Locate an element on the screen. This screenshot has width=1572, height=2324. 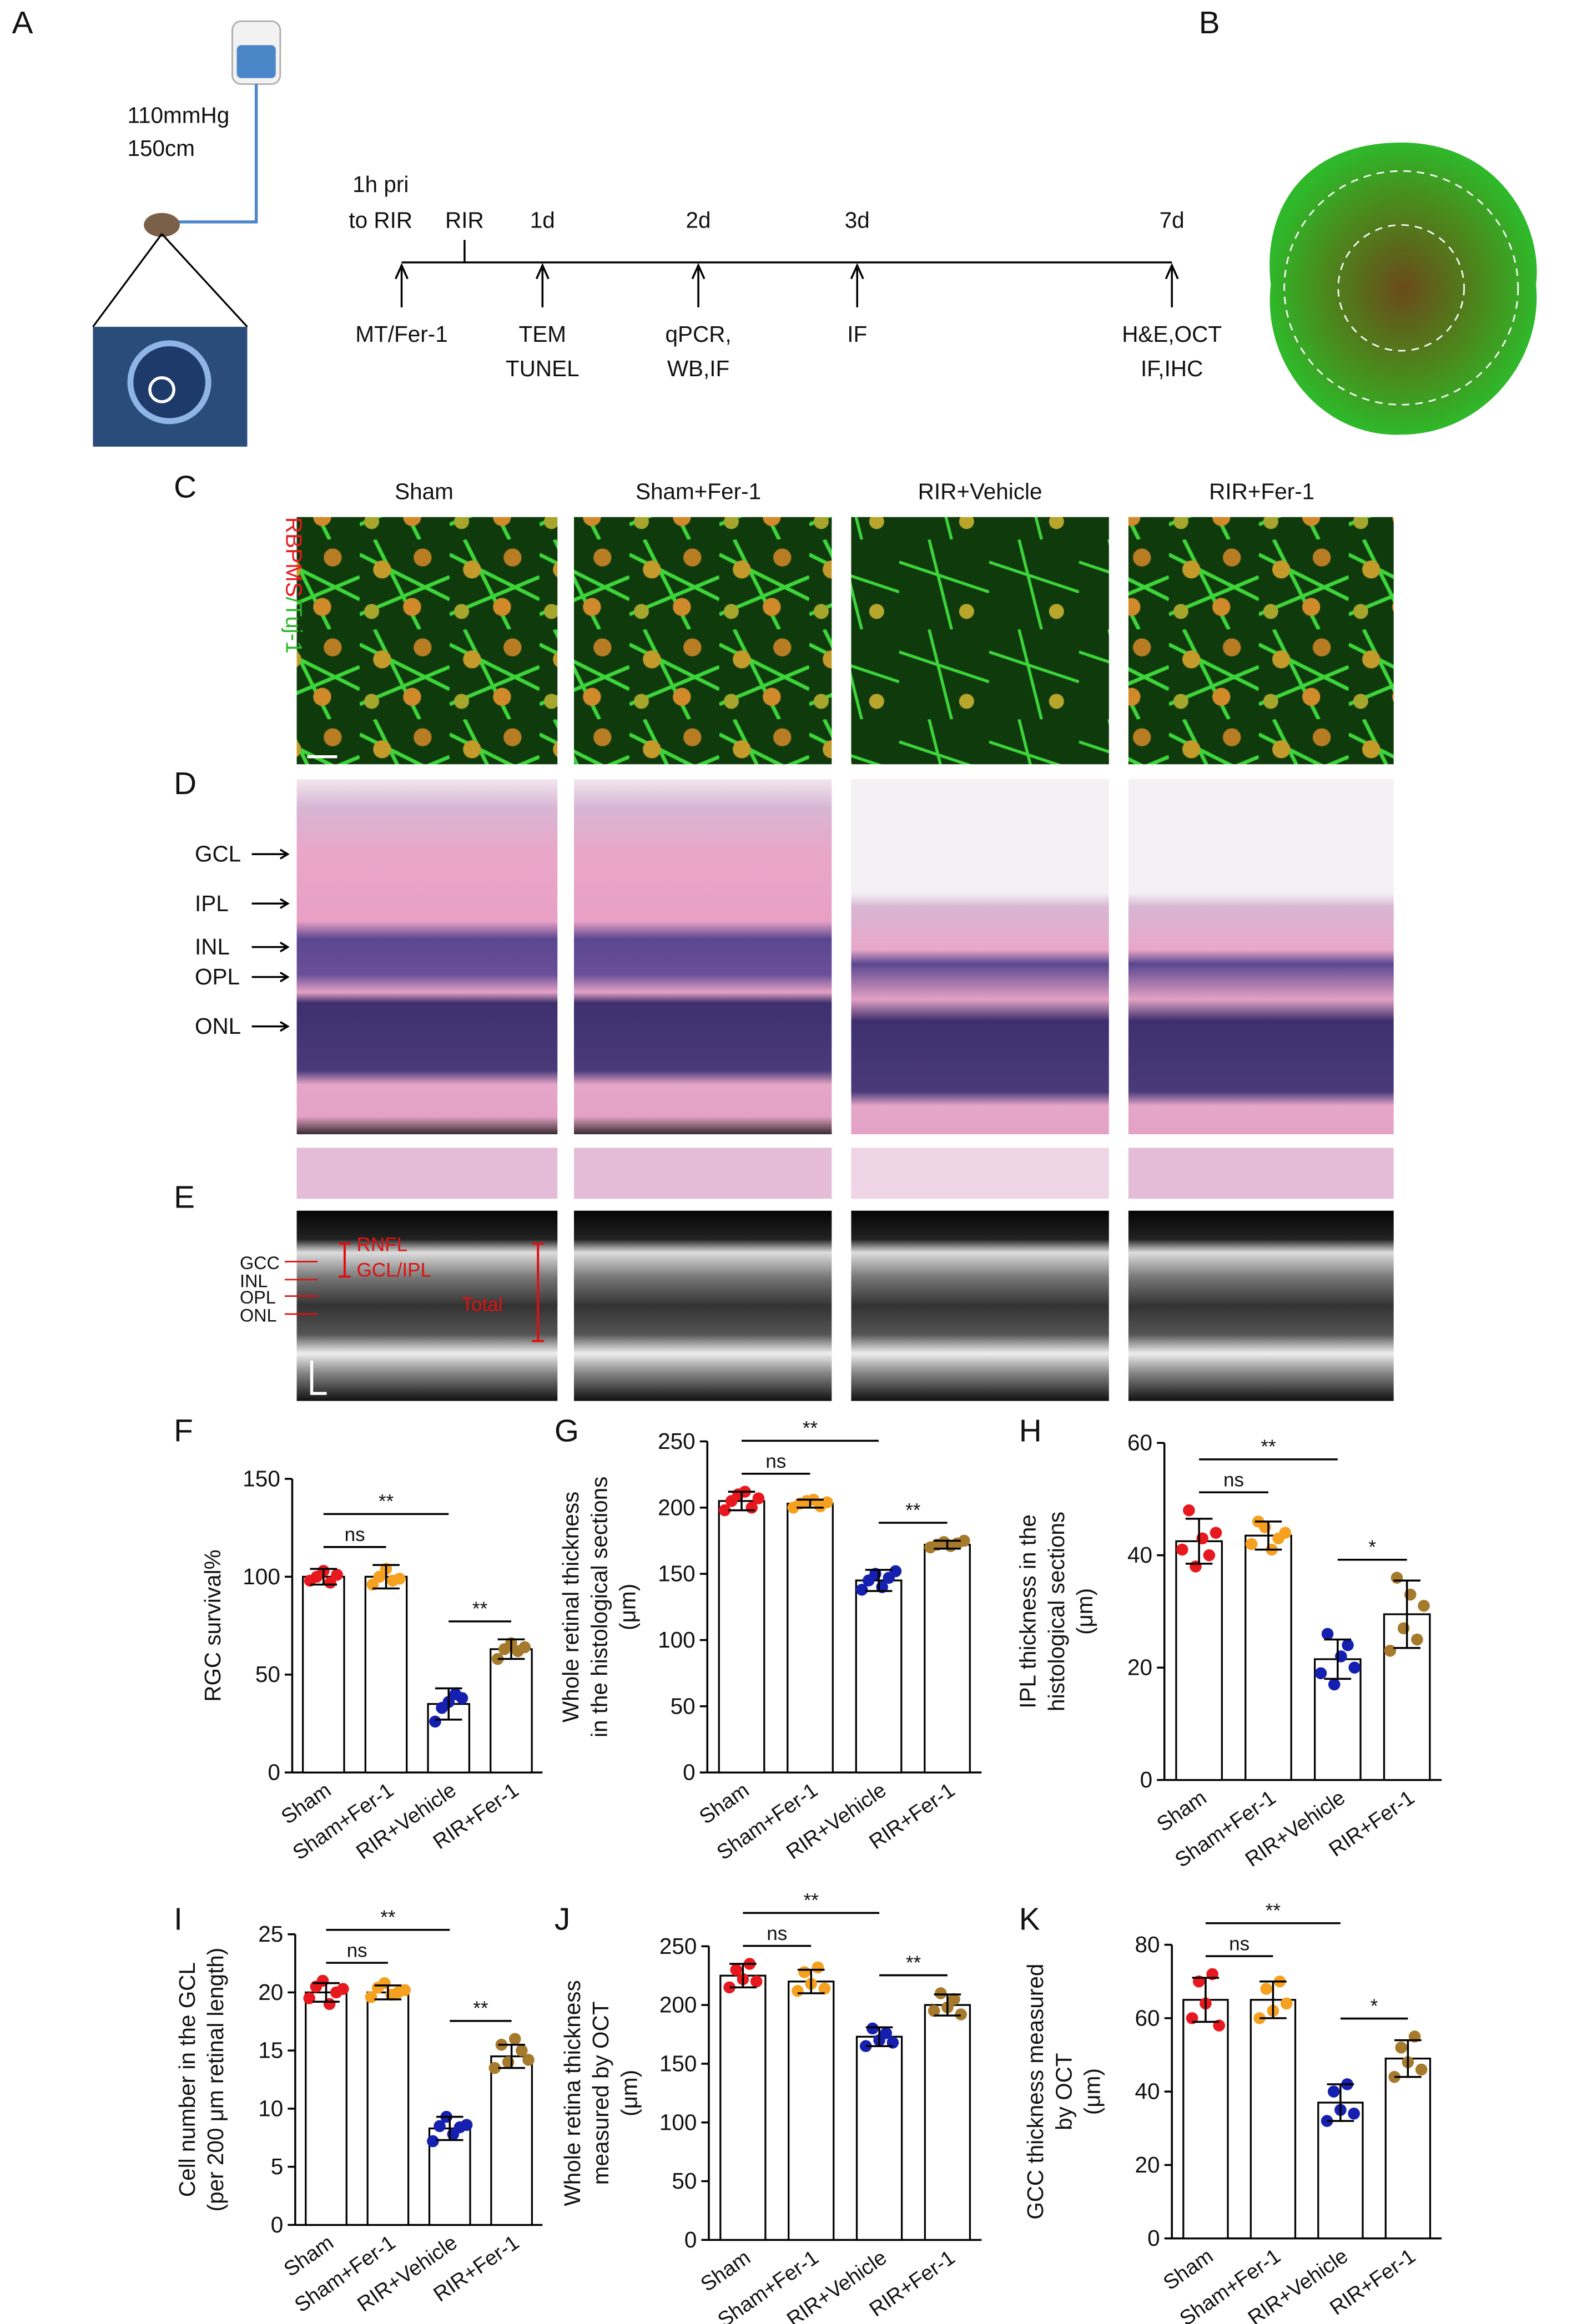
timeline-top: 3d is located at coordinates (857, 220).